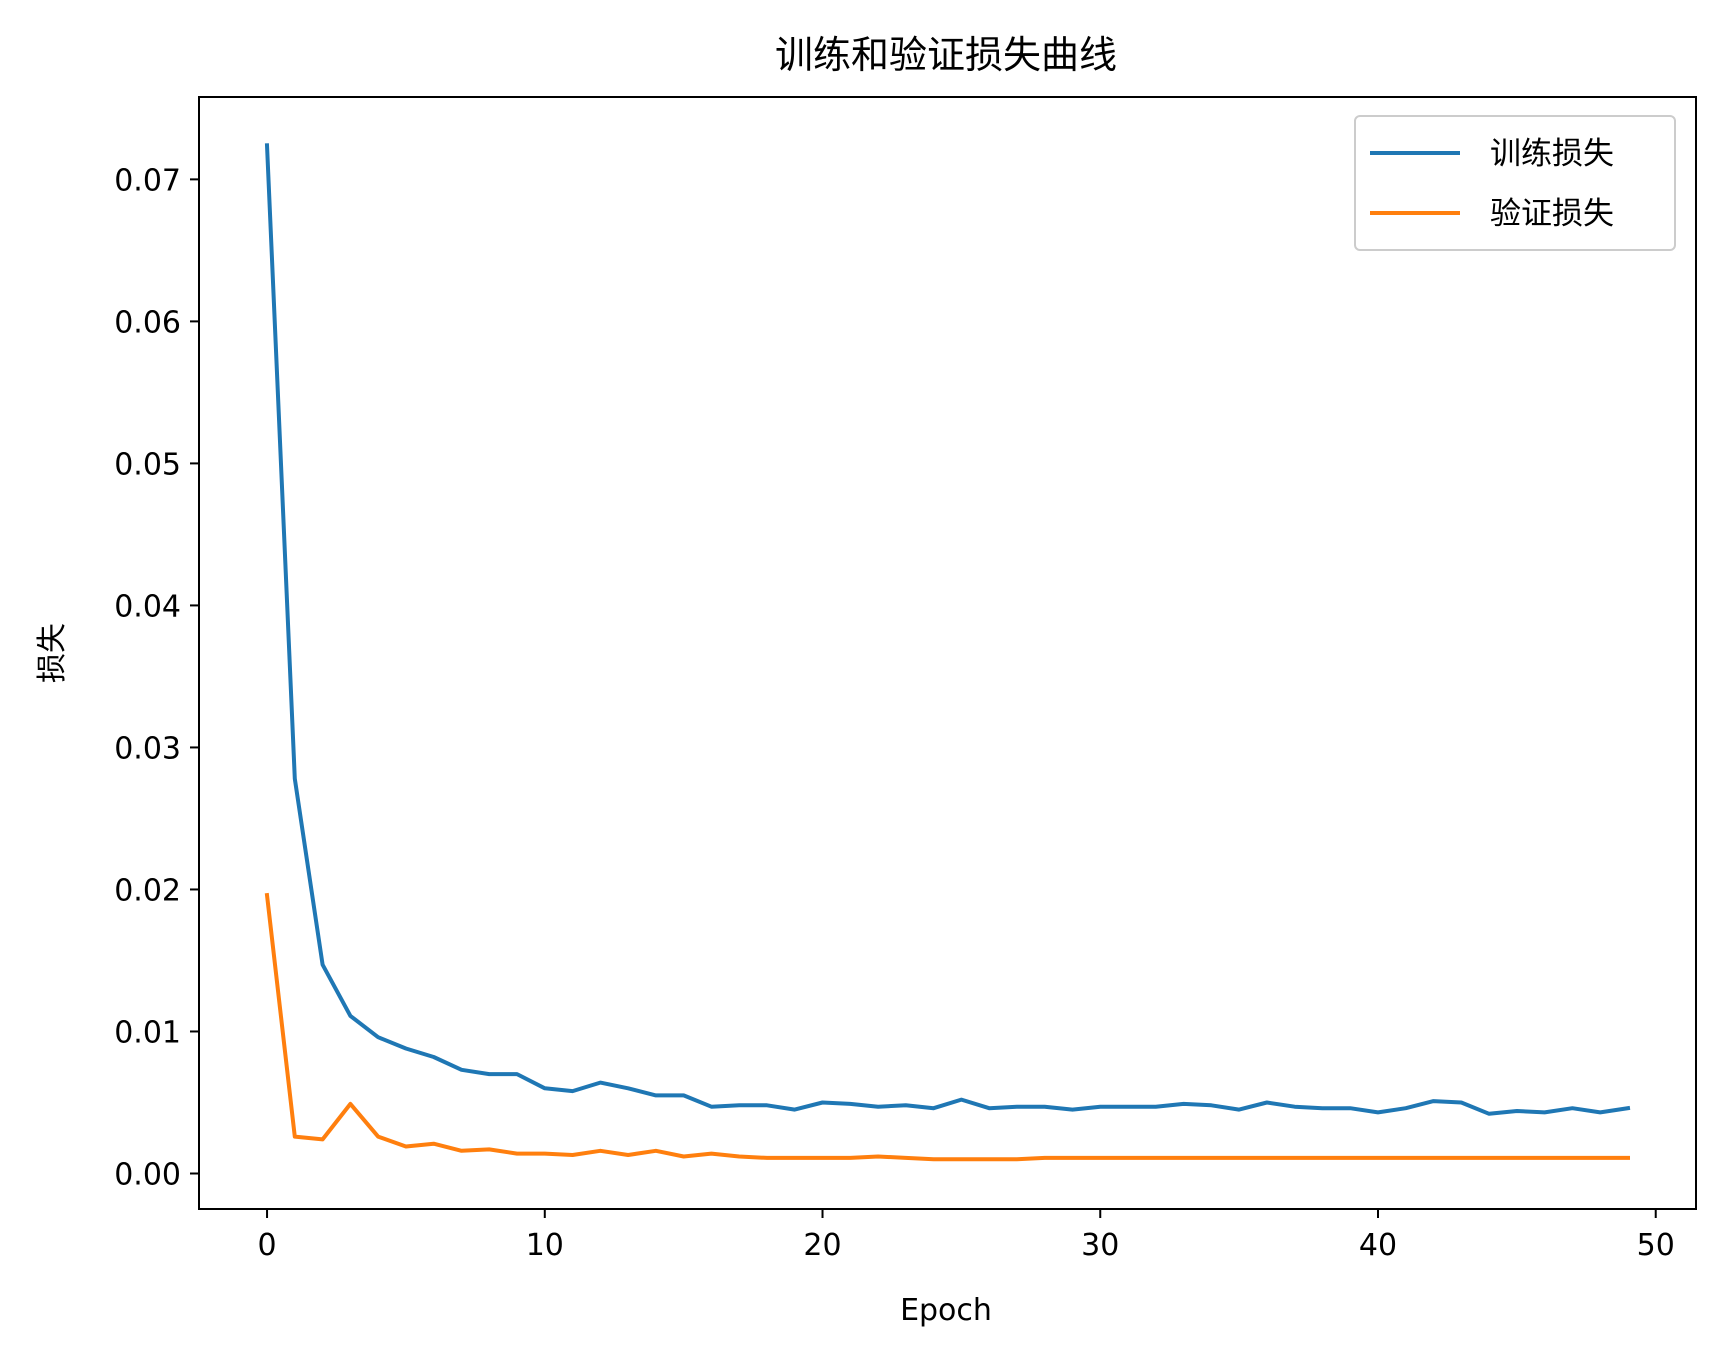 This screenshot has height=1350, width=1716. Describe the element at coordinates (1552, 214) in the screenshot. I see `legend-label-val: 验证损失` at that location.